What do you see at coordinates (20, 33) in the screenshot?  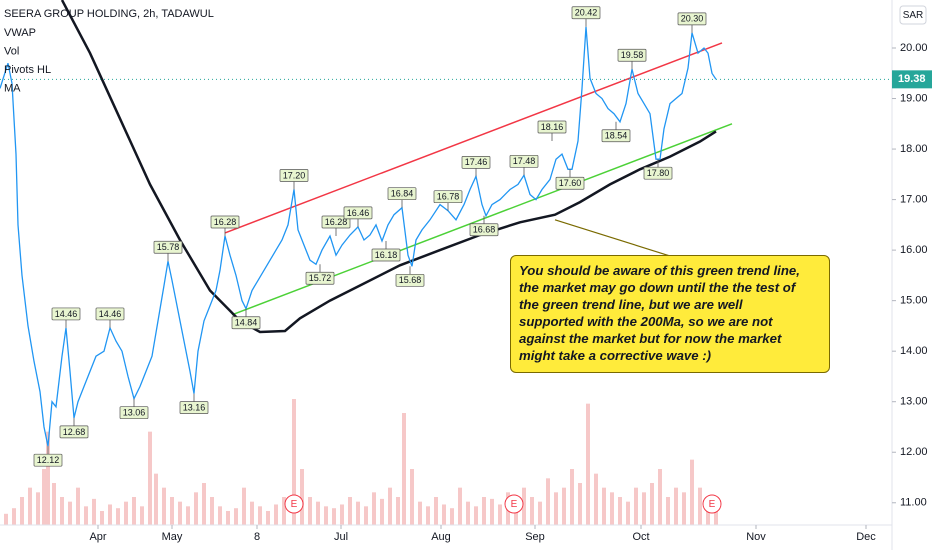 I see `indicator-label: VWAP` at bounding box center [20, 33].